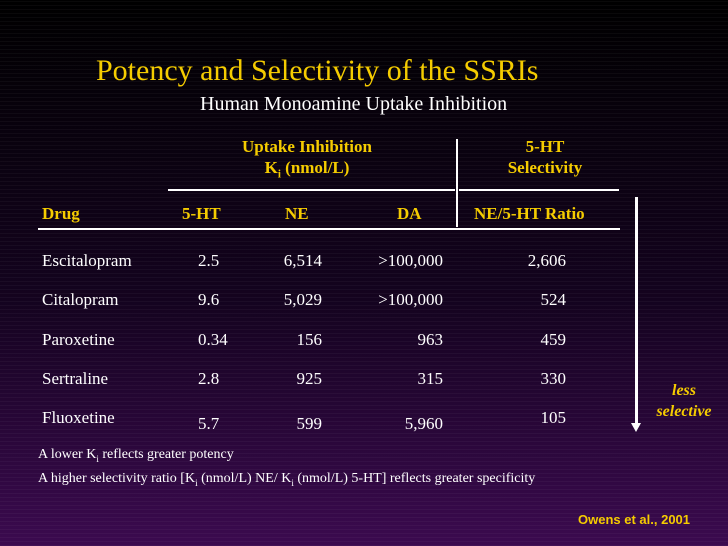  What do you see at coordinates (209, 260) in the screenshot?
I see `value-5ht: 2.5` at bounding box center [209, 260].